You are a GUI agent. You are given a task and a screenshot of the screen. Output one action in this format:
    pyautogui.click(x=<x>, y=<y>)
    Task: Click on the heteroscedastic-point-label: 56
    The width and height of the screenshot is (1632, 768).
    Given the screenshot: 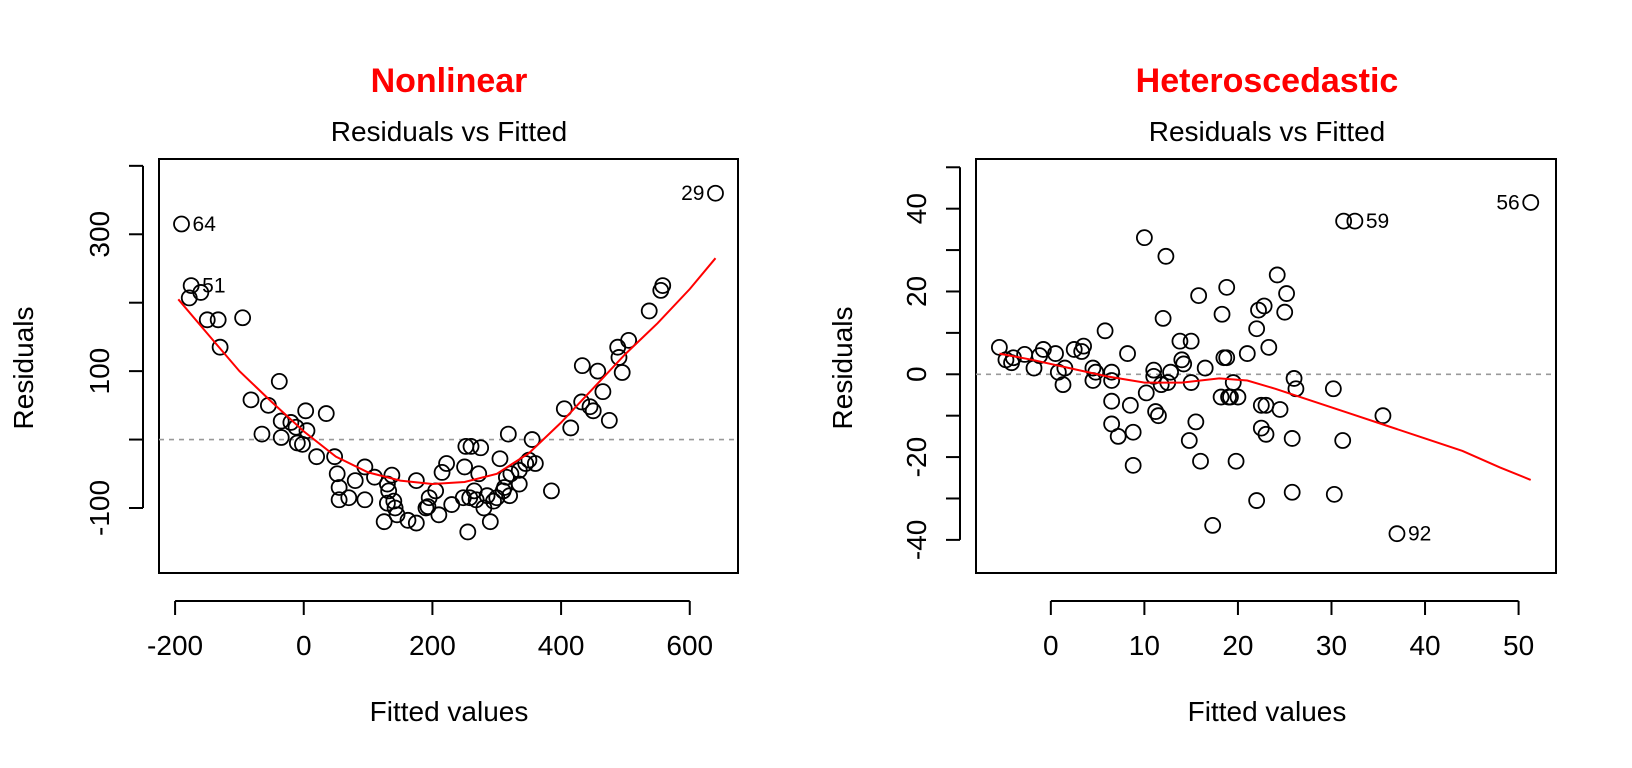 What is the action you would take?
    pyautogui.click(x=1507, y=202)
    